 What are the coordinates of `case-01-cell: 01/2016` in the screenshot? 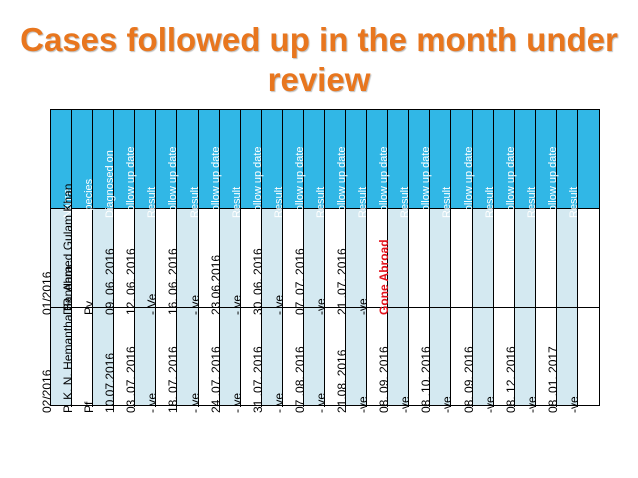 It's located at (56, 262).